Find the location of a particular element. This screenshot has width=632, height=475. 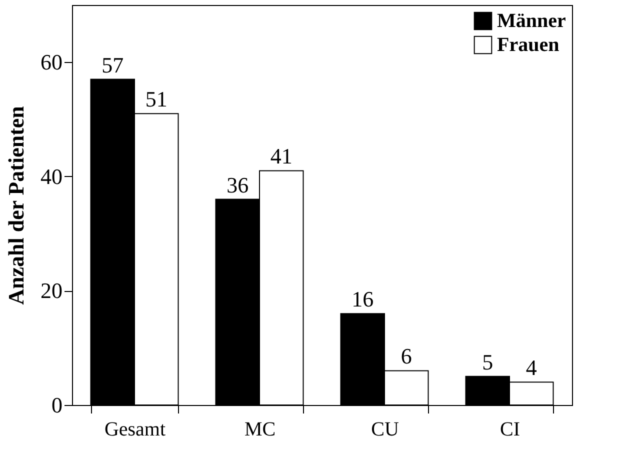

data-label: 6 is located at coordinates (406, 356).